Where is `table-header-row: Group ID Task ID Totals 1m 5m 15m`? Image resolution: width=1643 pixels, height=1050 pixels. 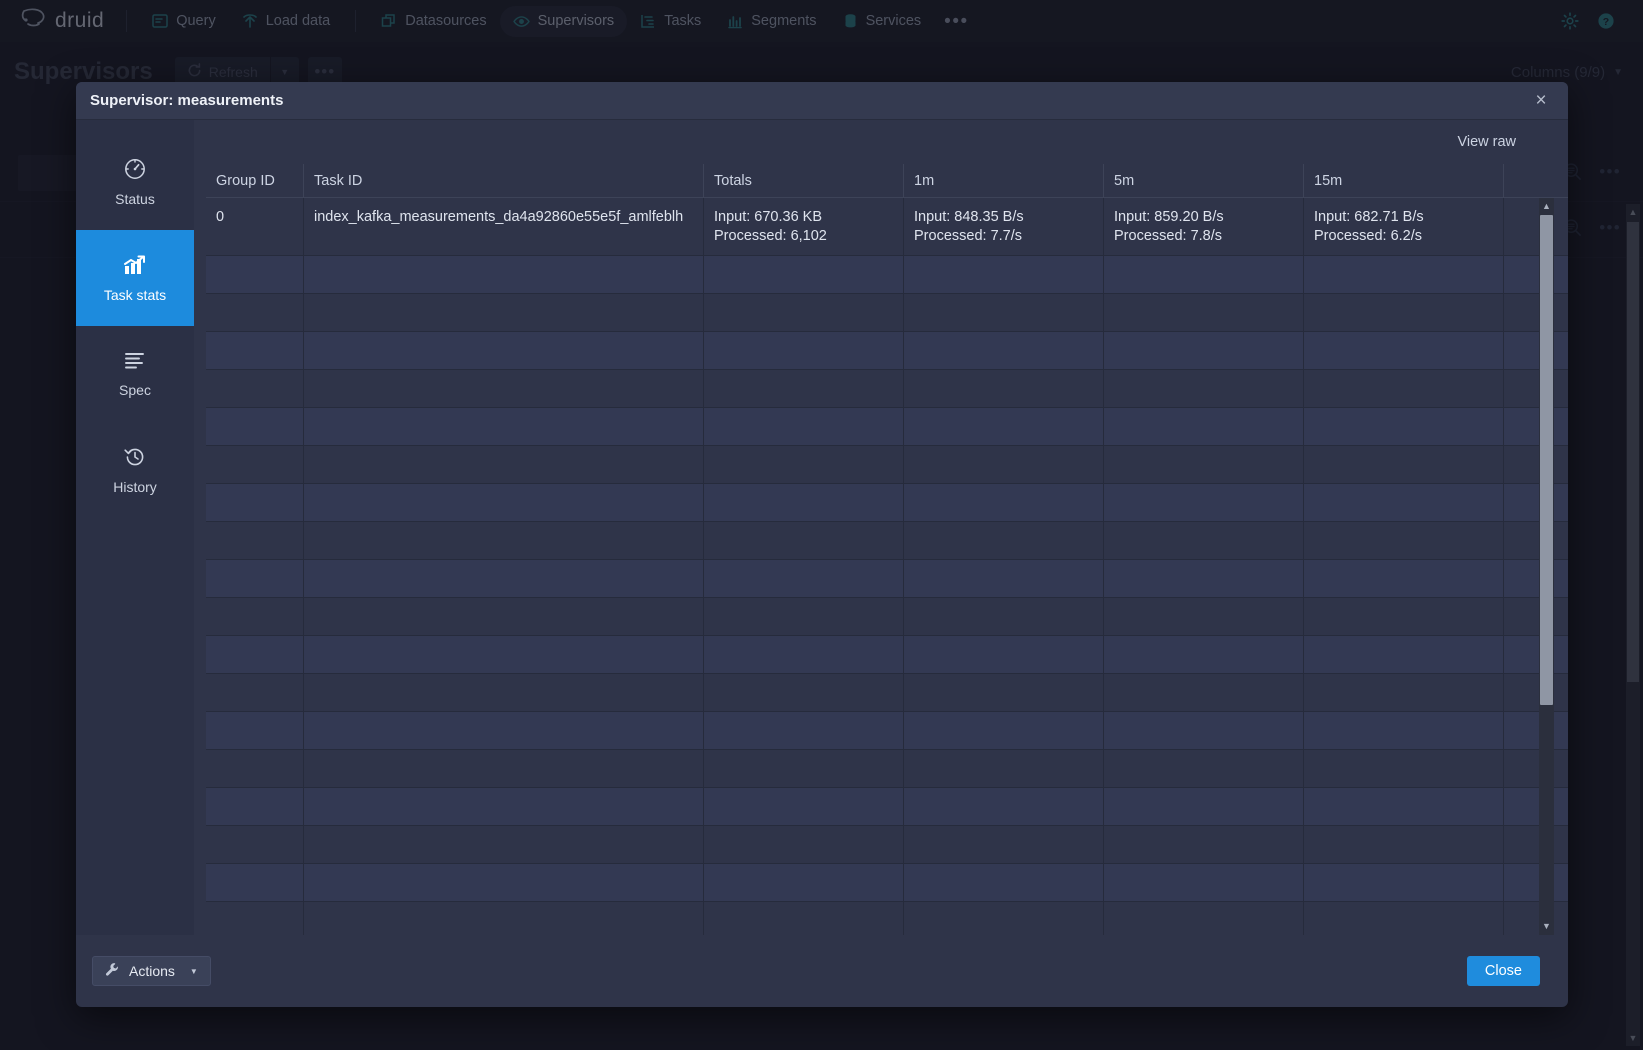 table-header-row: Group ID Task ID Totals 1m 5m 15m is located at coordinates (887, 181).